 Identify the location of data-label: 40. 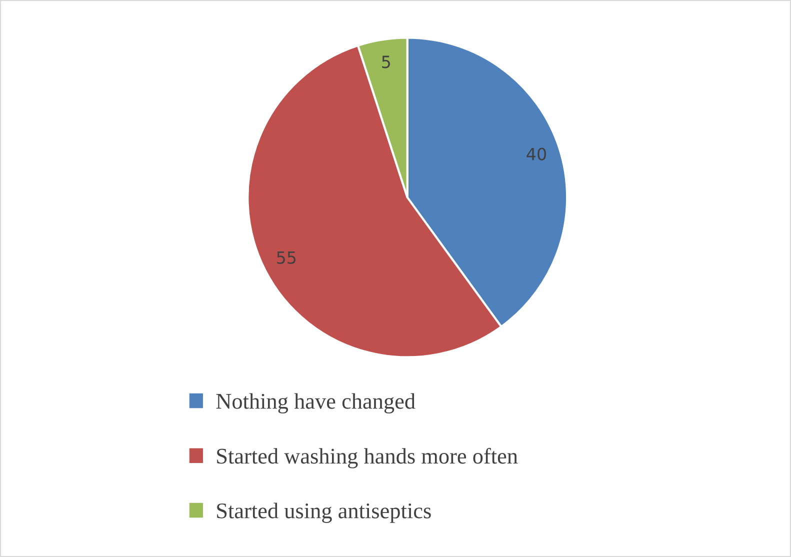
(536, 154).